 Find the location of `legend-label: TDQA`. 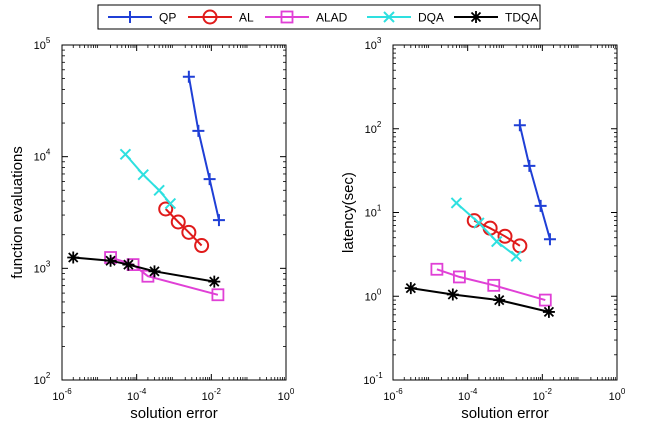

legend-label: TDQA is located at coordinates (521, 18).